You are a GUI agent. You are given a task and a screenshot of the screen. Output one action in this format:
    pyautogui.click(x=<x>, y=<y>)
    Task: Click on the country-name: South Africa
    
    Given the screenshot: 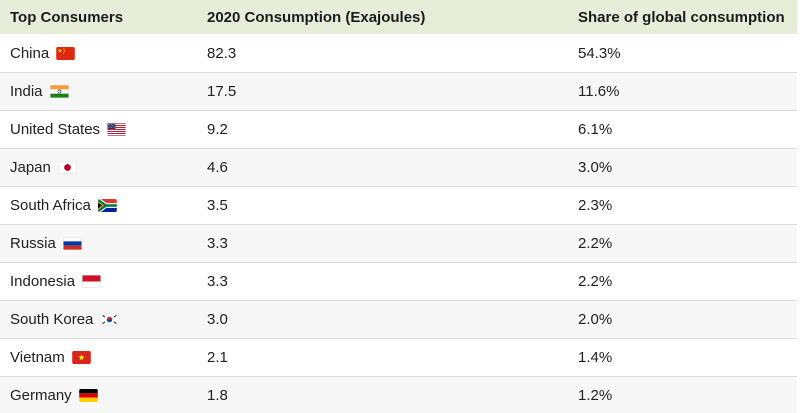 What is the action you would take?
    pyautogui.click(x=50, y=205)
    